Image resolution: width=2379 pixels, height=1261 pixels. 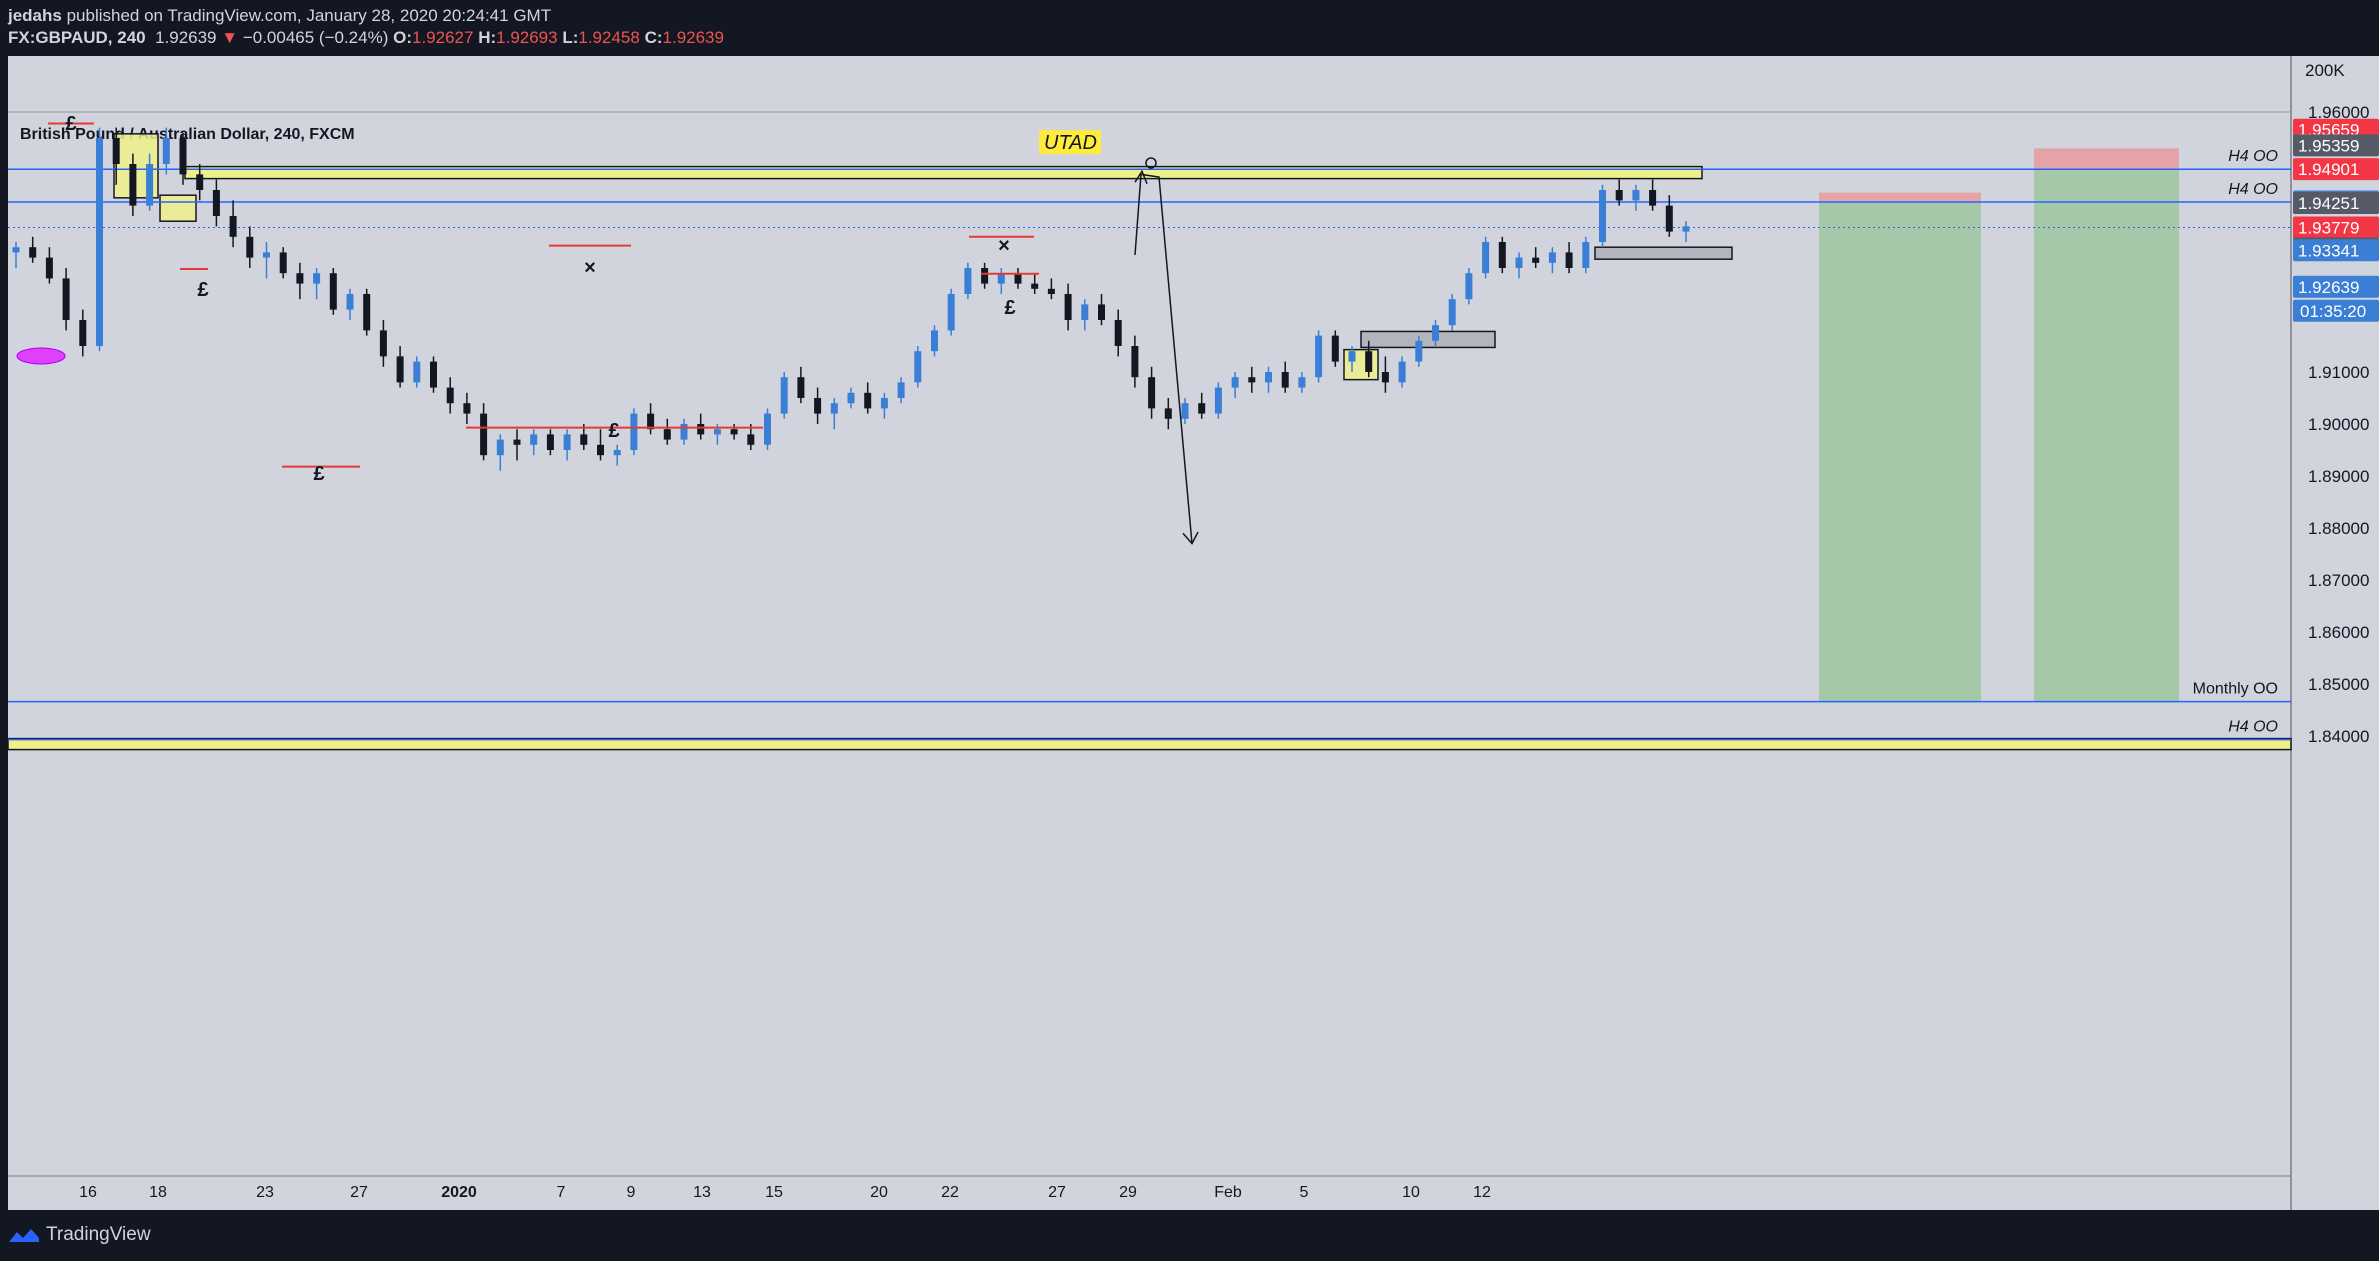 I want to click on spring-ellipse, so click(x=41, y=356).